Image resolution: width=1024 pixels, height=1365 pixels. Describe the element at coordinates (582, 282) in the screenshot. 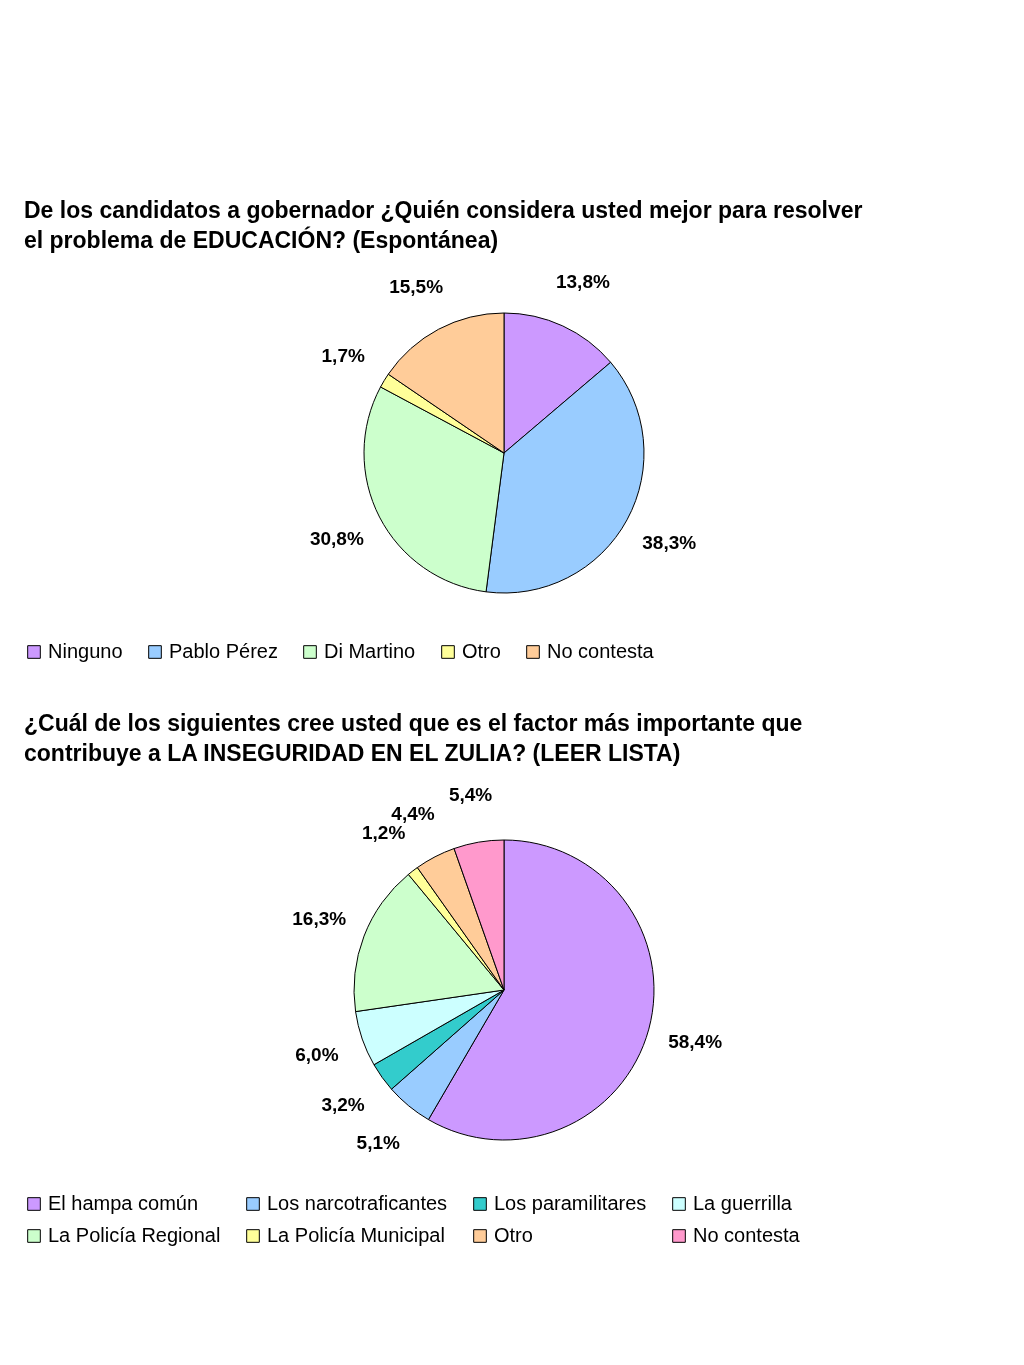

I see `data-label: 13,8%` at that location.